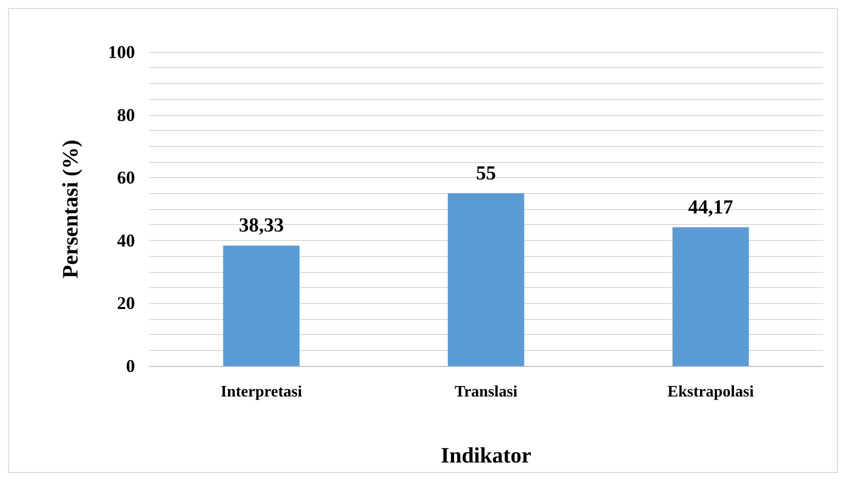 The width and height of the screenshot is (848, 485). Describe the element at coordinates (121, 52) in the screenshot. I see `y-tick-label: 100` at that location.